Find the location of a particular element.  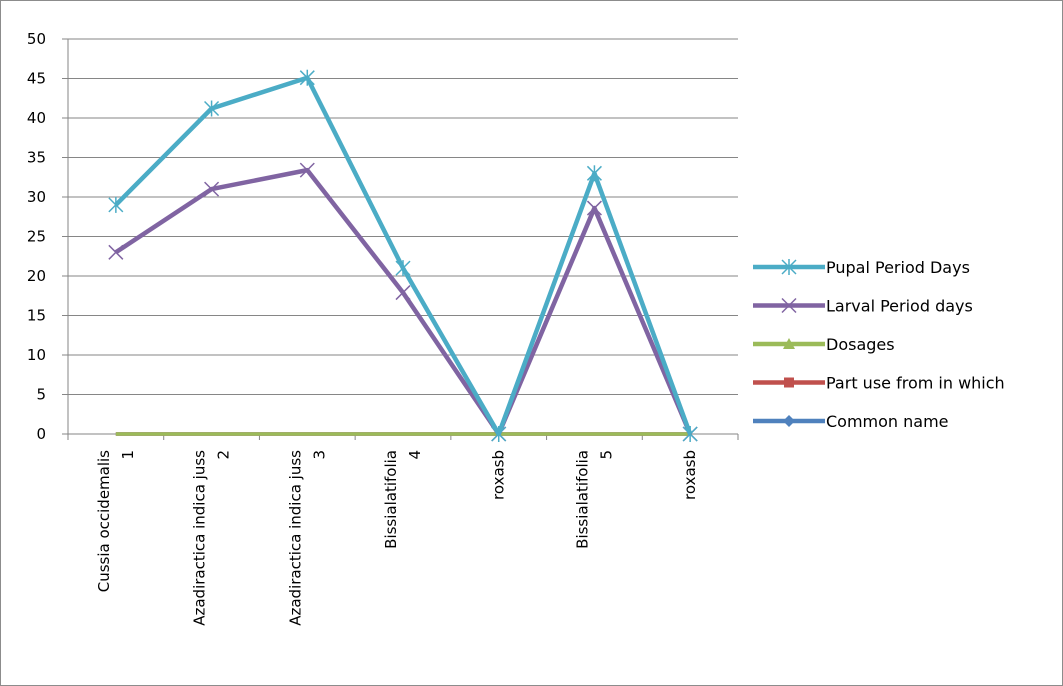

legend-label: Dosages is located at coordinates (860, 344).